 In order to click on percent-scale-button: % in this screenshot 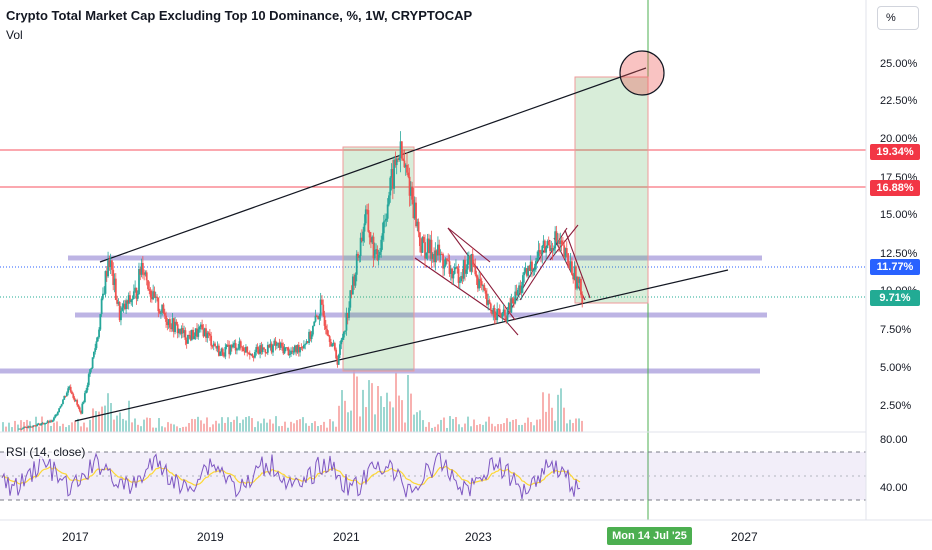, I will do `click(898, 18)`.